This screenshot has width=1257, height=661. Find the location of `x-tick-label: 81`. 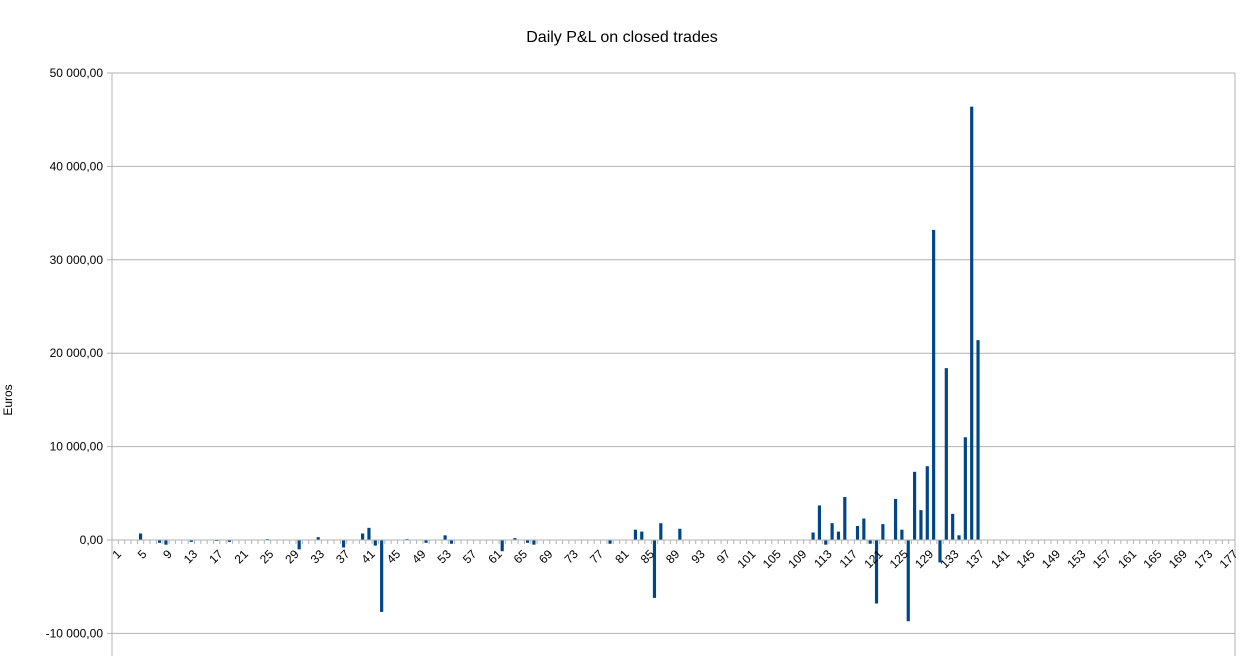

x-tick-label: 81 is located at coordinates (622, 557).